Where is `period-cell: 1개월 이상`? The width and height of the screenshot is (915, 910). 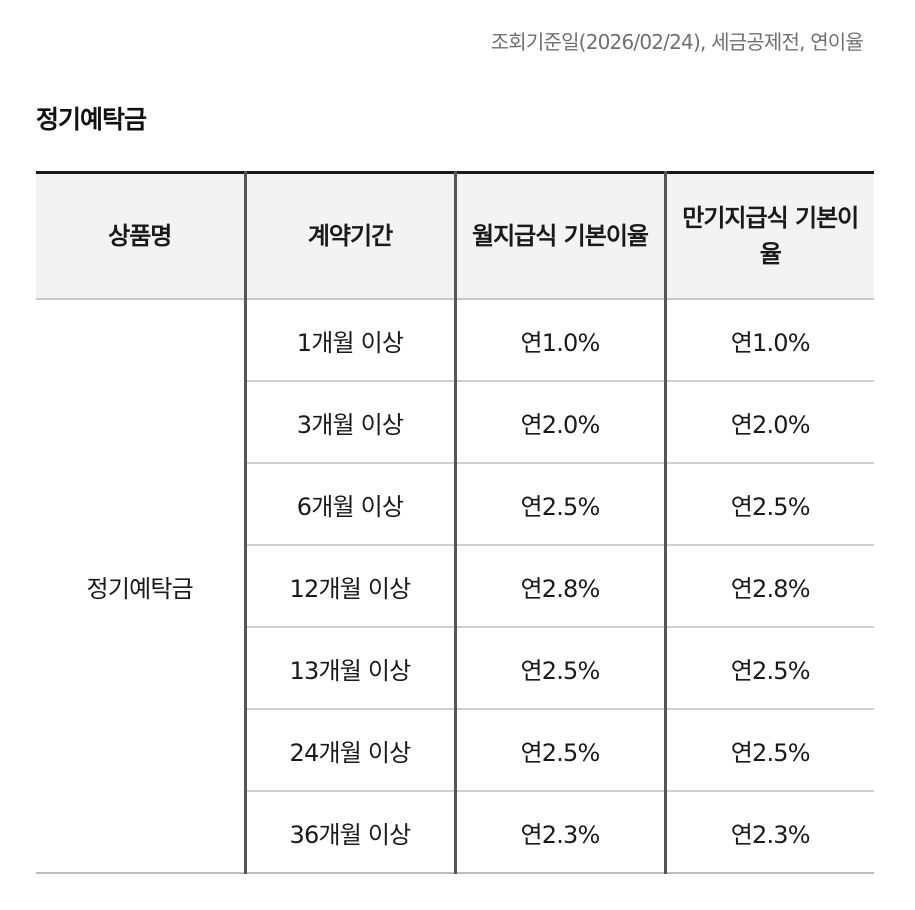
period-cell: 1개월 이상 is located at coordinates (349, 340).